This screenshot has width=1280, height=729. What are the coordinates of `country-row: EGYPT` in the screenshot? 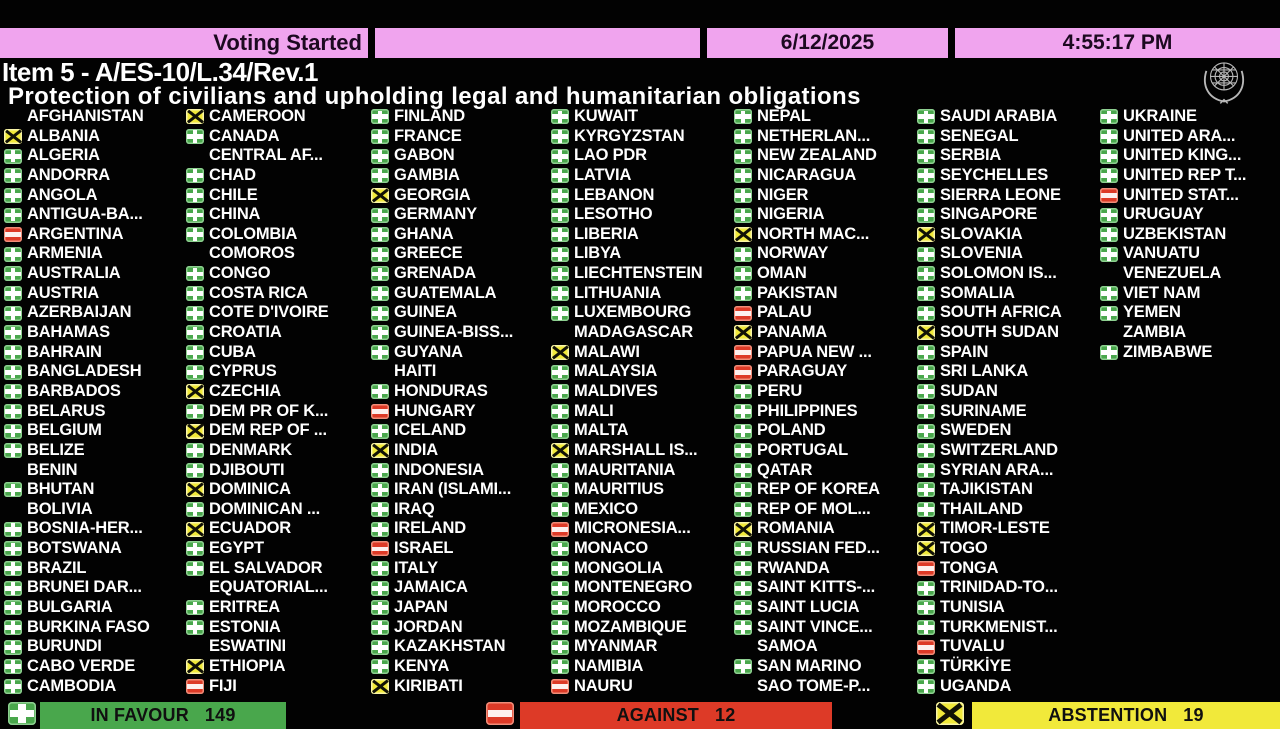 It's located at (277, 549).